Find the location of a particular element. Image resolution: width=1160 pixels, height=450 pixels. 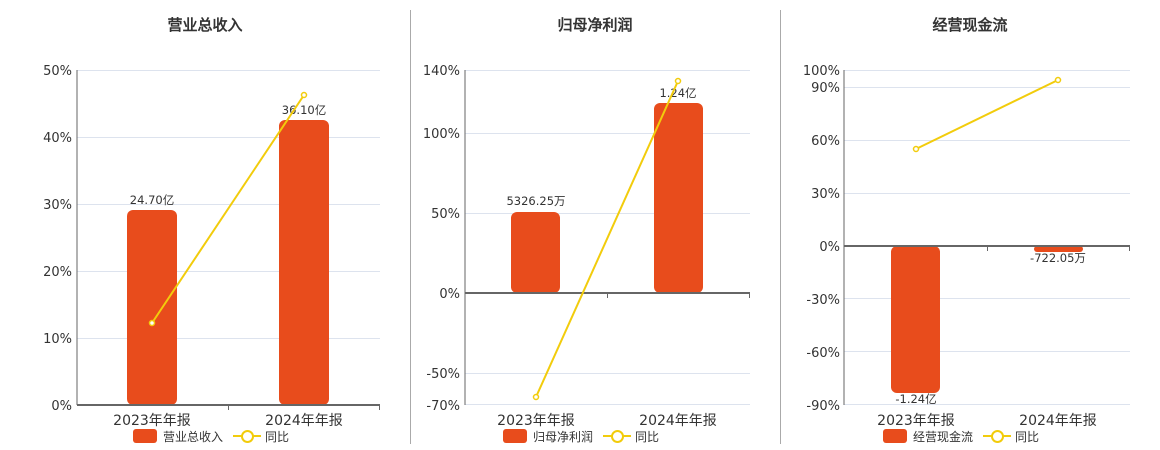

svg-text: -50% is located at coordinates (443, 374).